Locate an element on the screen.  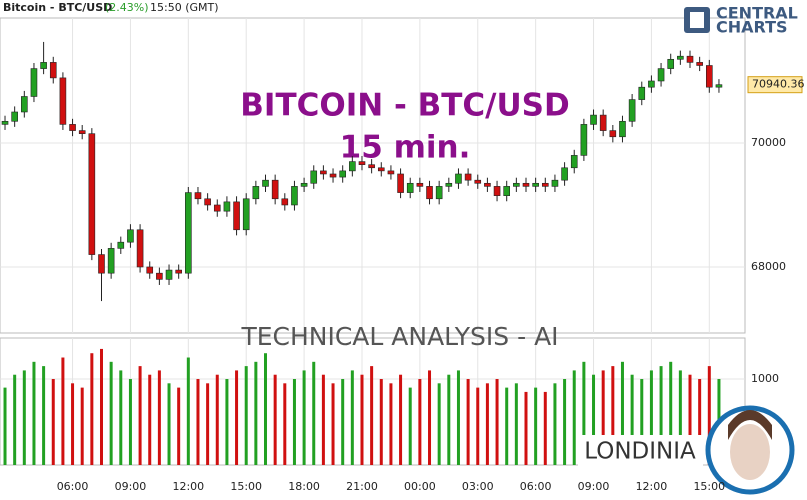
x-tick-label: 09:00 is located at coordinates (594, 486).